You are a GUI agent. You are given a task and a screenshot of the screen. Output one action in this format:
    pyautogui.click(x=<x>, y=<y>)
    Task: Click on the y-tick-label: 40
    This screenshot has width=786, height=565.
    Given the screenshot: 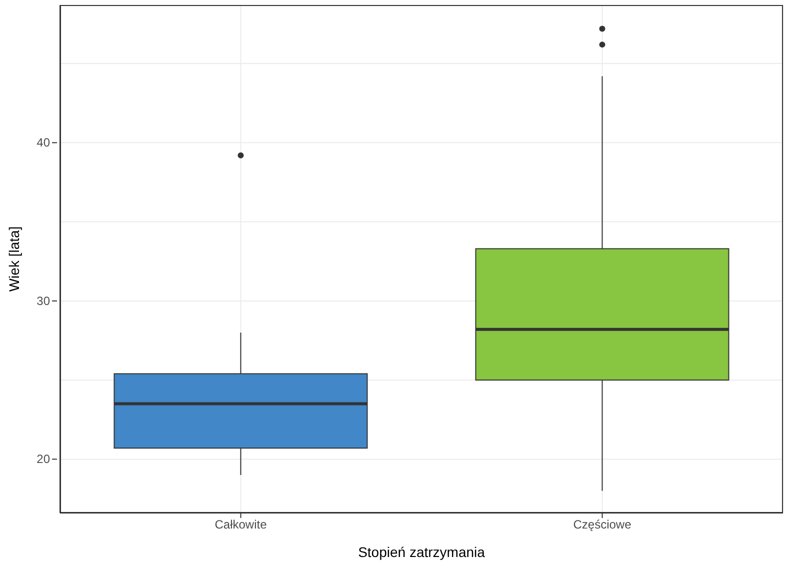 What is the action you would take?
    pyautogui.click(x=43, y=143)
    